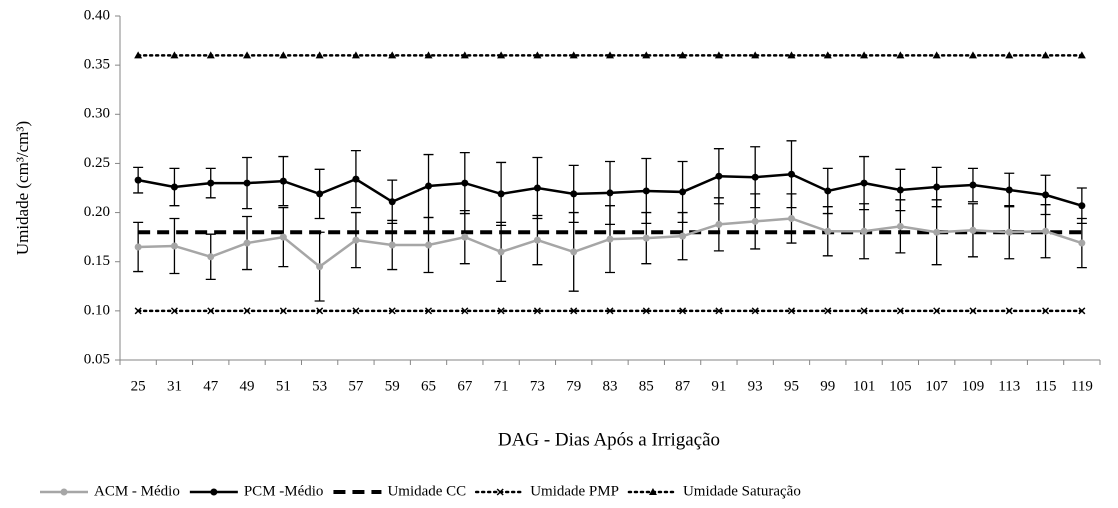  What do you see at coordinates (138, 386) in the screenshot?
I see `x-tick-label: 25` at bounding box center [138, 386].